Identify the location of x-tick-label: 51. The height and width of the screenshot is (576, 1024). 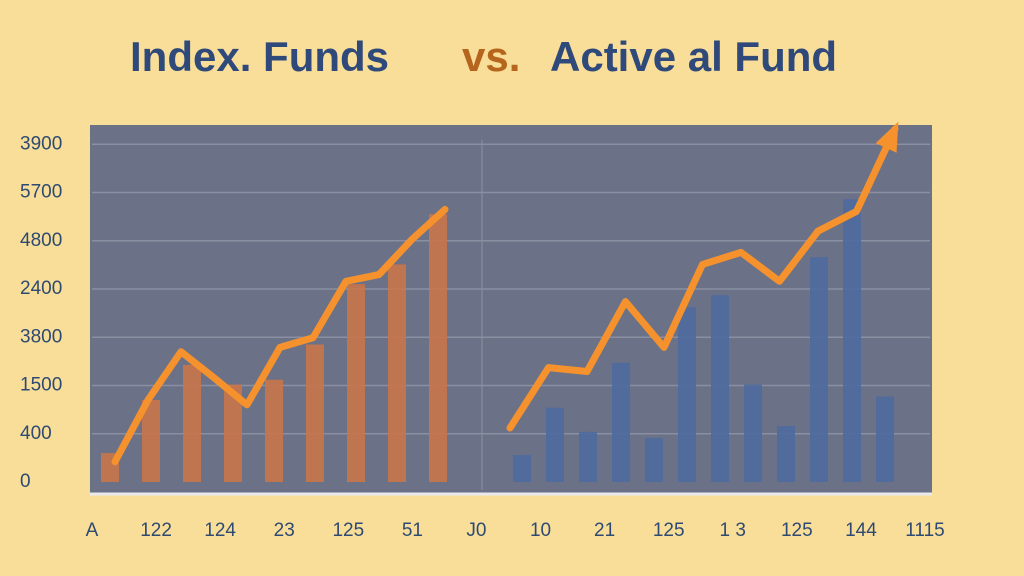
(412, 530).